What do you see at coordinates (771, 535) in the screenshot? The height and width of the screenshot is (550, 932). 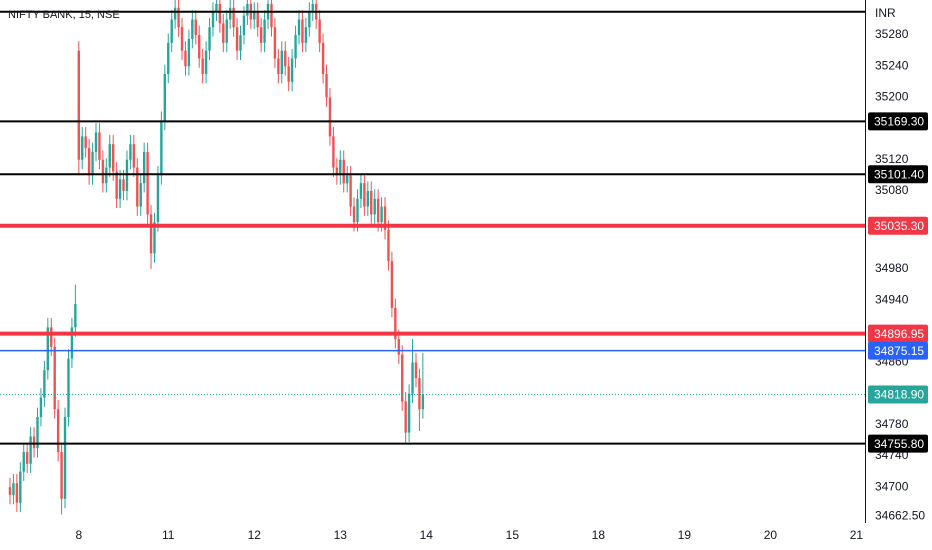 I see `x-tick-label: 20` at bounding box center [771, 535].